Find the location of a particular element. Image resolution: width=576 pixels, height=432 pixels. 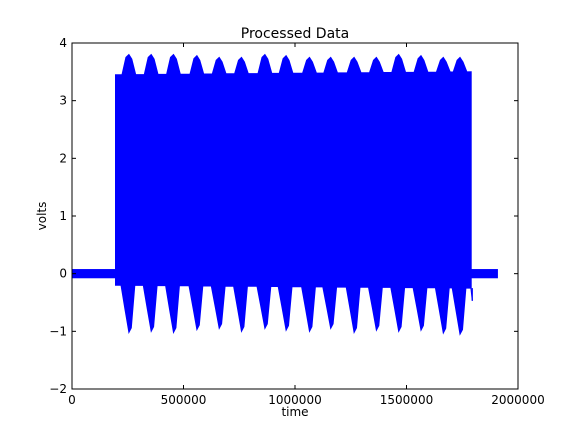

y-tick-label: 3 is located at coordinates (63, 101).